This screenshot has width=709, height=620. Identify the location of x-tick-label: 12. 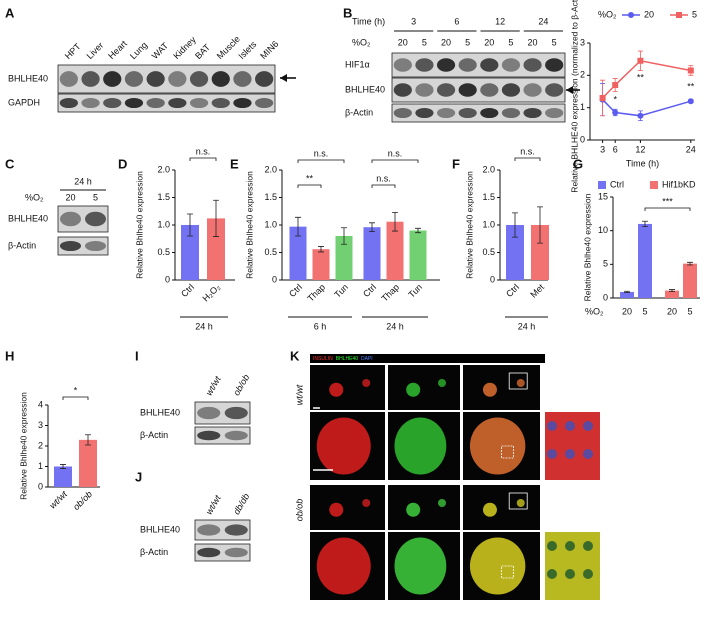
(640, 149).